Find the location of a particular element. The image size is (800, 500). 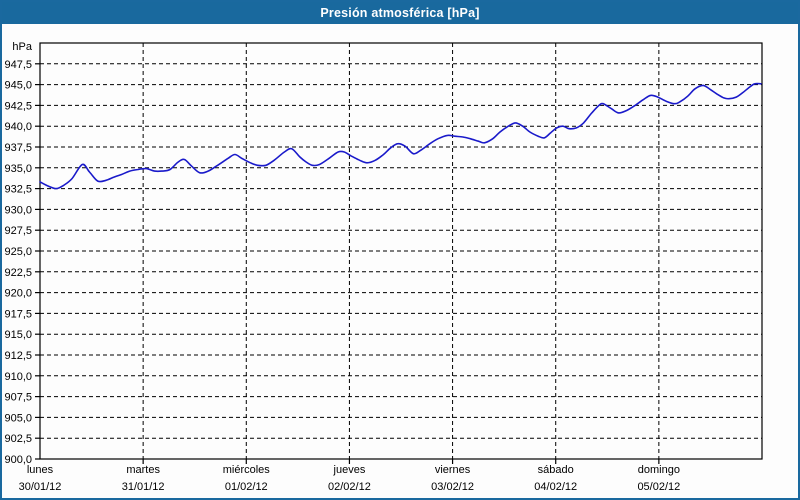

y-tick-label: 930,0 is located at coordinates (18, 210).